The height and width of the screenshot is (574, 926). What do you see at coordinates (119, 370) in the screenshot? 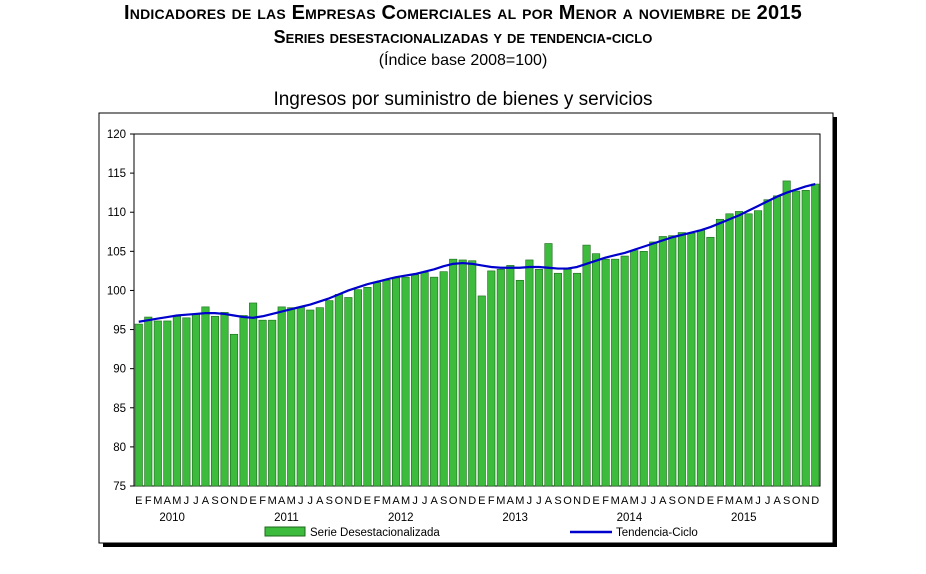
I see `y-tick-label: 90` at bounding box center [119, 370].